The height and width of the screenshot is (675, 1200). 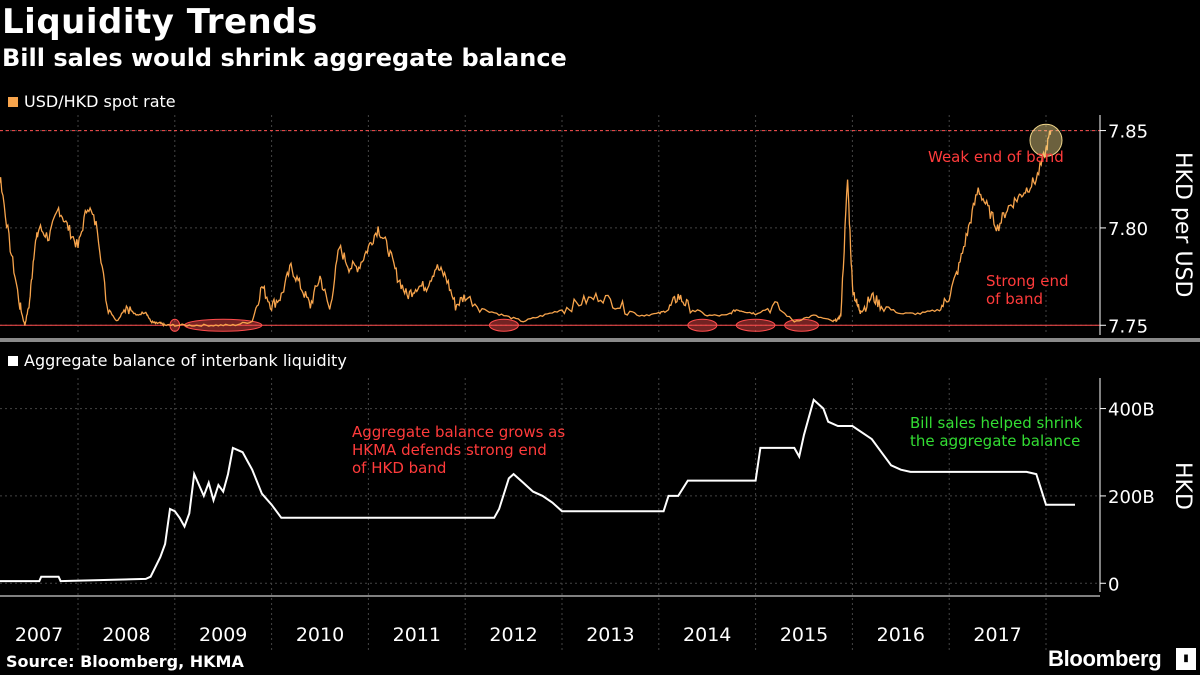 What do you see at coordinates (997, 635) in the screenshot?
I see `x-tick-label: 2017` at bounding box center [997, 635].